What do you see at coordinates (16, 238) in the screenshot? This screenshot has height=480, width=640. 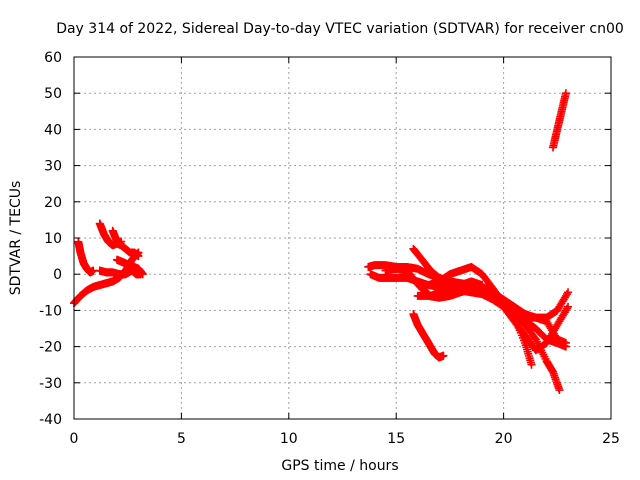 I see `y-axis-label: SDTVAR / TECUs` at bounding box center [16, 238].